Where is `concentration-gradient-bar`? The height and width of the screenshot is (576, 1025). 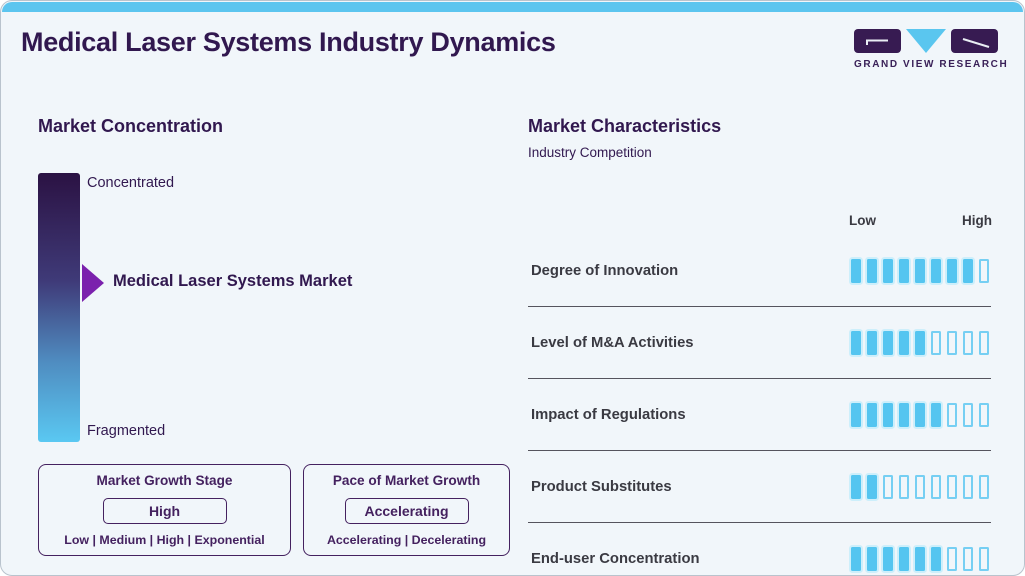
concentration-gradient-bar is located at coordinates (59, 307).